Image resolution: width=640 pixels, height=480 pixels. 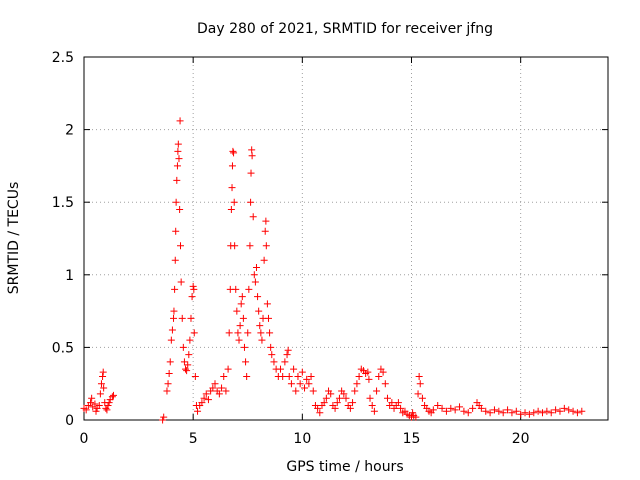 What do you see at coordinates (412, 439) in the screenshot?
I see `x-tick-label: 15` at bounding box center [412, 439].